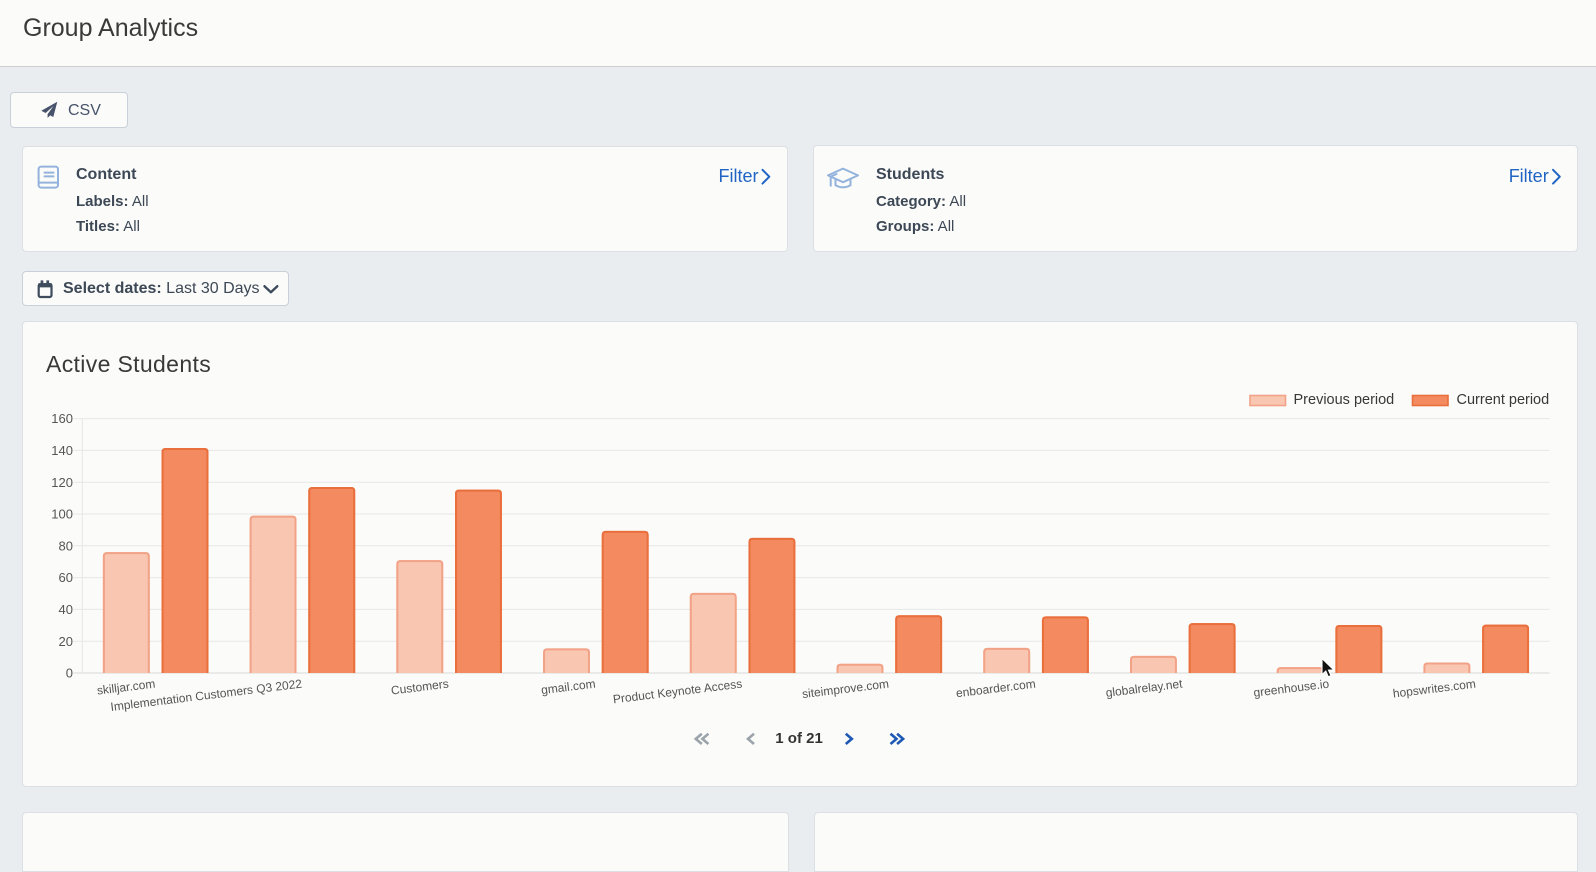 This screenshot has width=1596, height=872. What do you see at coordinates (66, 577) in the screenshot?
I see `svg-text: 60` at bounding box center [66, 577].